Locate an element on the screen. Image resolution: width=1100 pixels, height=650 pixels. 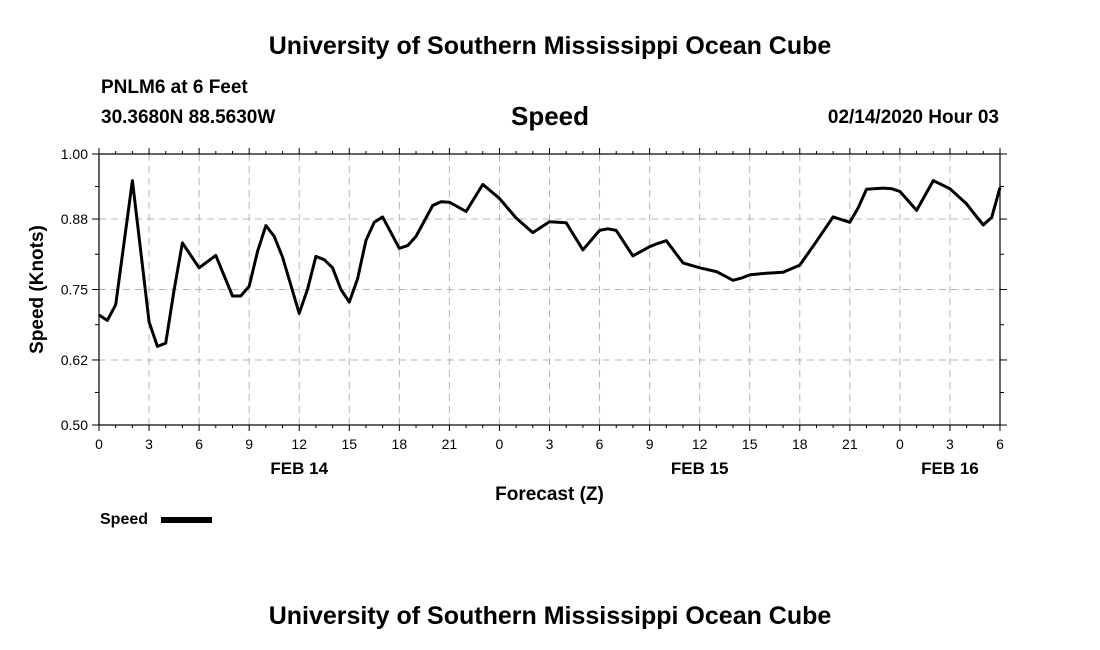
y-tick-label: 0.62 is located at coordinates (74, 360).